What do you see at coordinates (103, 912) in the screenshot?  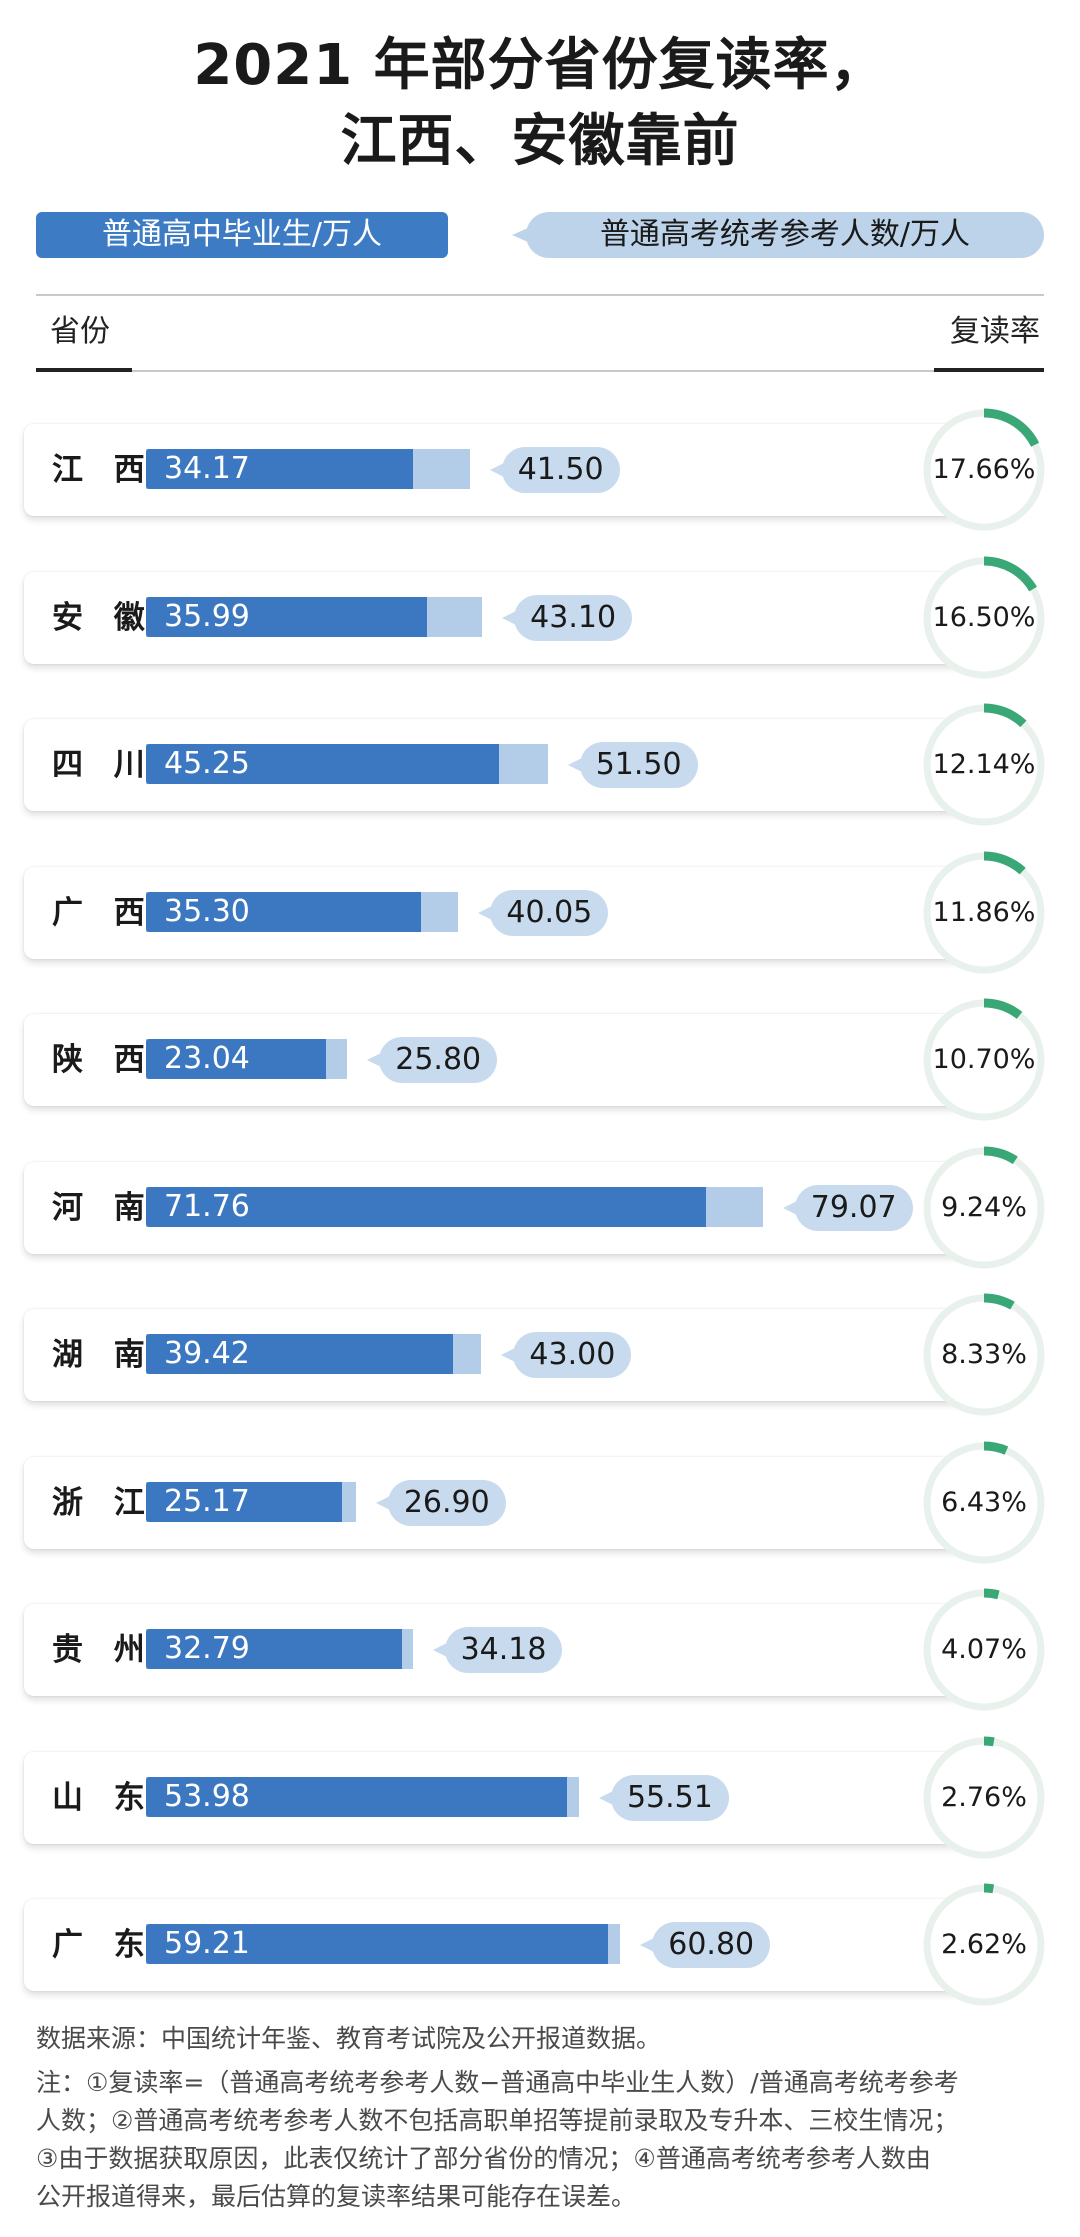 I see `province-label: 广 西` at bounding box center [103, 912].